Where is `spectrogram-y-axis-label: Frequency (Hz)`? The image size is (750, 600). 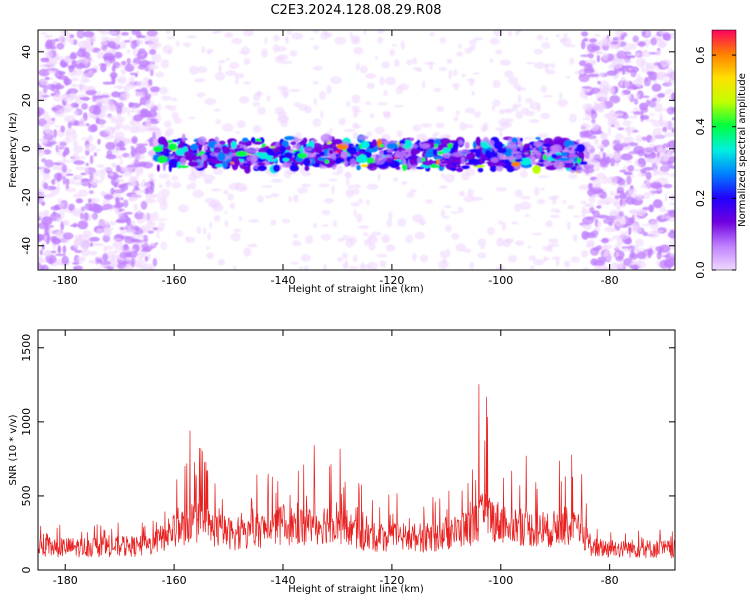
spectrogram-y-axis-label: Frequency (Hz) is located at coordinates (13, 150).